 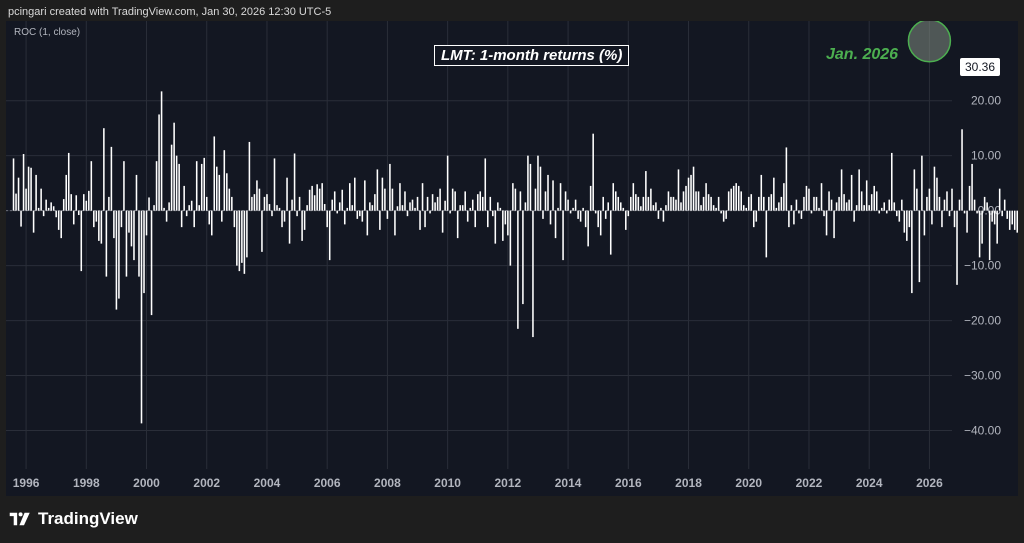 I want to click on x-tick-label: 2014, so click(x=568, y=483).